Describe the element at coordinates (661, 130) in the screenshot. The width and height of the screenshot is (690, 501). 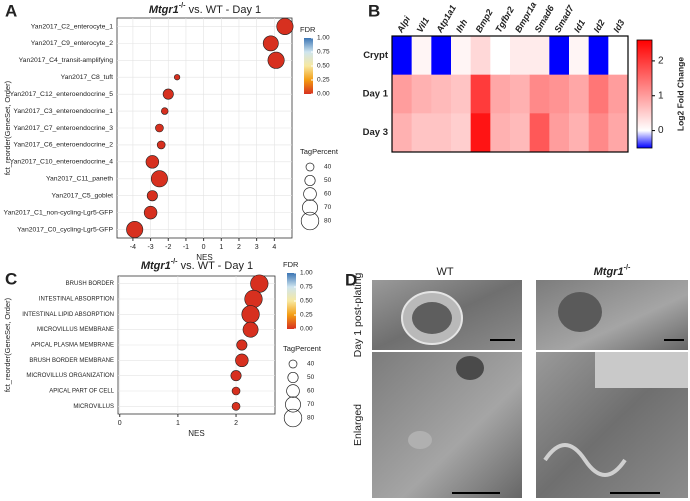
I see `colorbar-tick-label: 0` at that location.